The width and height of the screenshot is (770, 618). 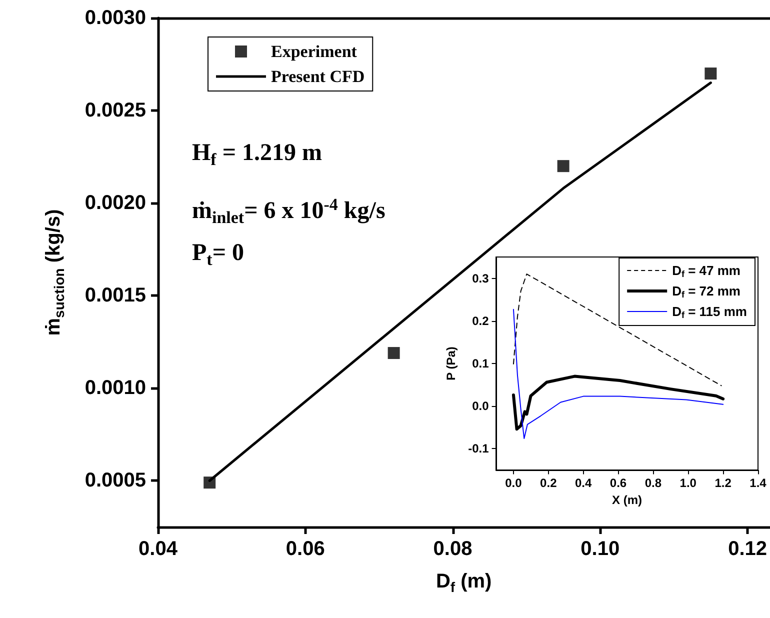 What do you see at coordinates (481, 278) in the screenshot?
I see `y-tick-label: 0.3` at bounding box center [481, 278].